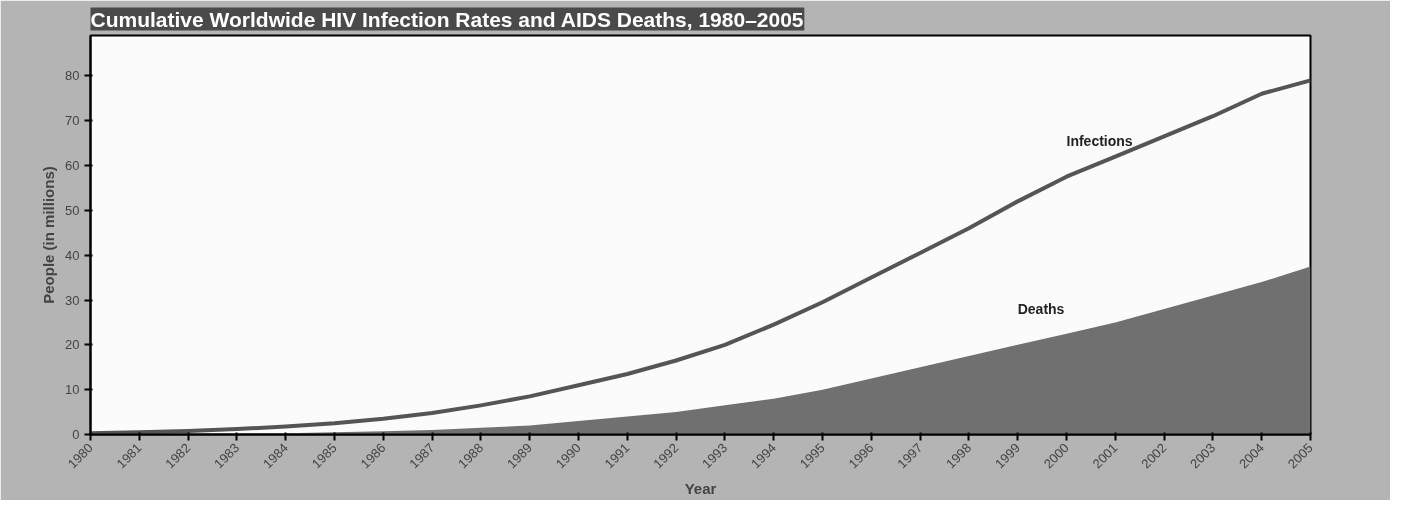  What do you see at coordinates (49, 235) in the screenshot?
I see `y-axis-title: People (in millions)` at bounding box center [49, 235].